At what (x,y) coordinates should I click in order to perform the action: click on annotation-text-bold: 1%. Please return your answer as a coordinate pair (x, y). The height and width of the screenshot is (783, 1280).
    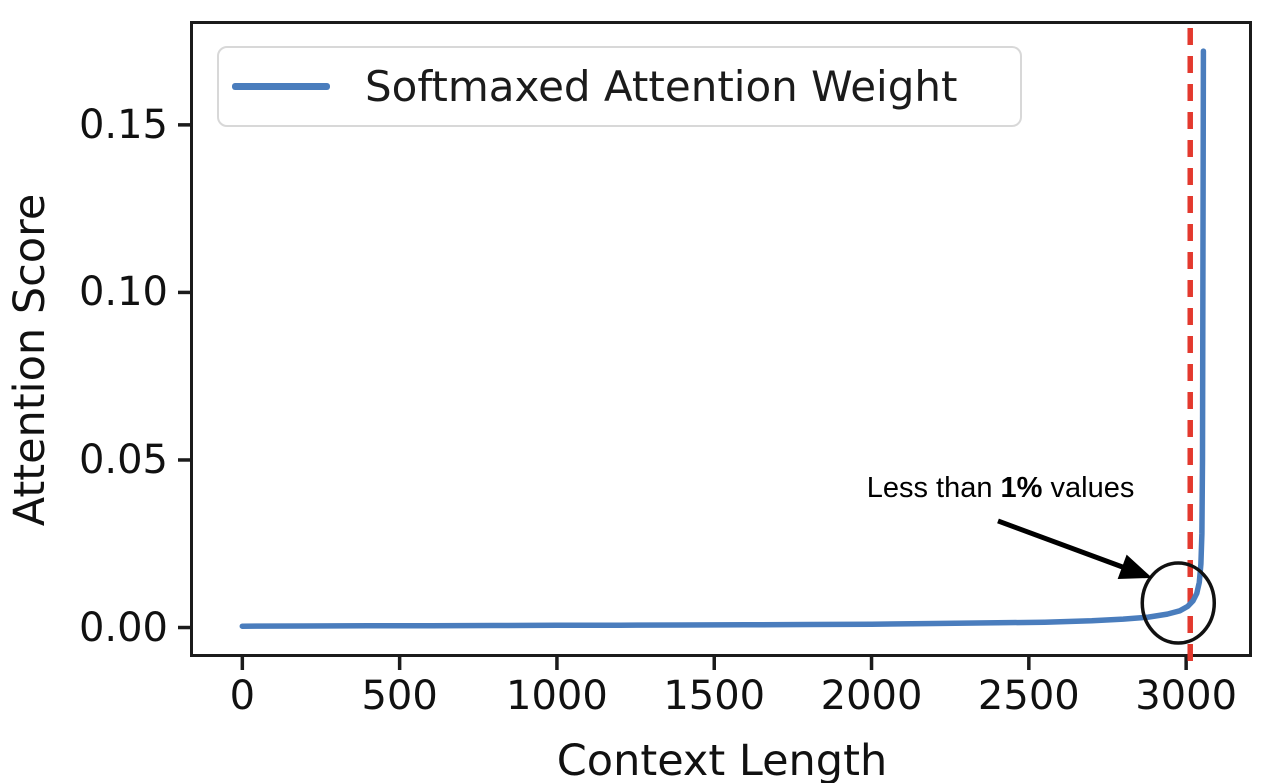
    Looking at the image, I should click on (1021, 488).